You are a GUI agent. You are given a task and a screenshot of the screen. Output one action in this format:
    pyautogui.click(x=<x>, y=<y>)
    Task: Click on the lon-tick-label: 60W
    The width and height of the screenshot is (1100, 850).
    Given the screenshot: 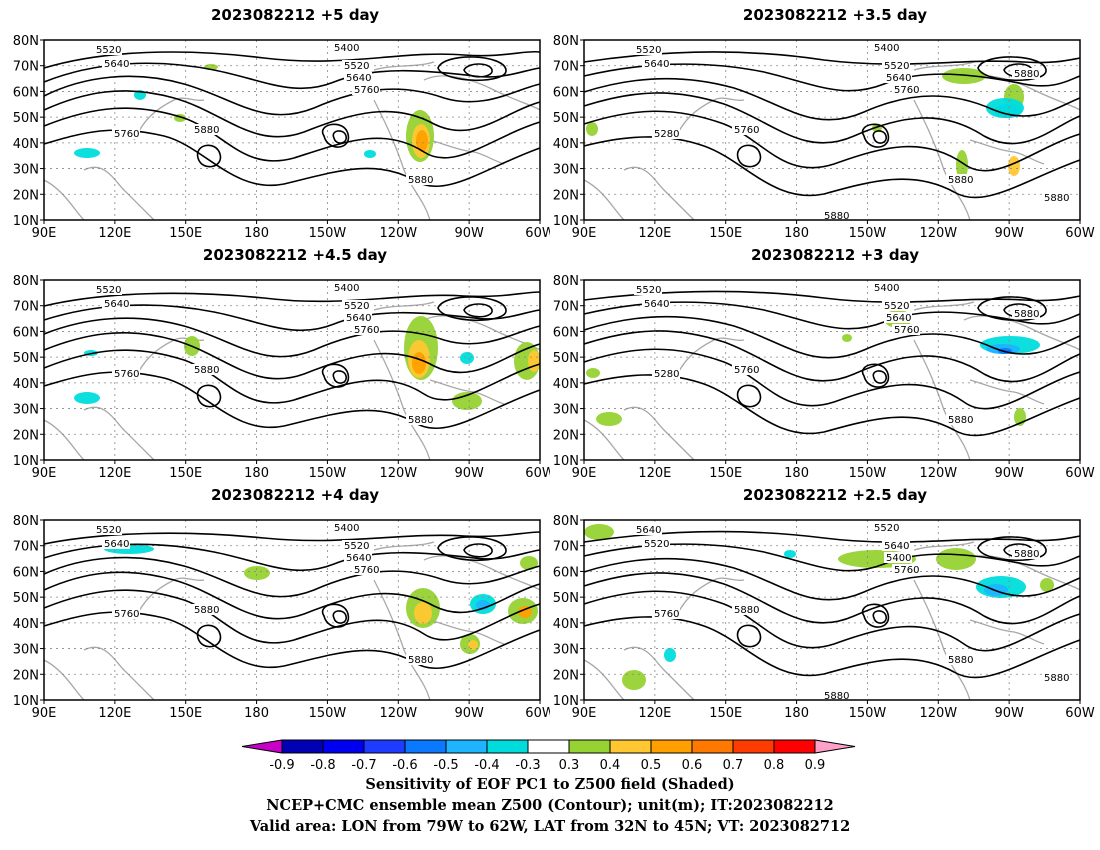 What is the action you would take?
    pyautogui.click(x=1080, y=713)
    